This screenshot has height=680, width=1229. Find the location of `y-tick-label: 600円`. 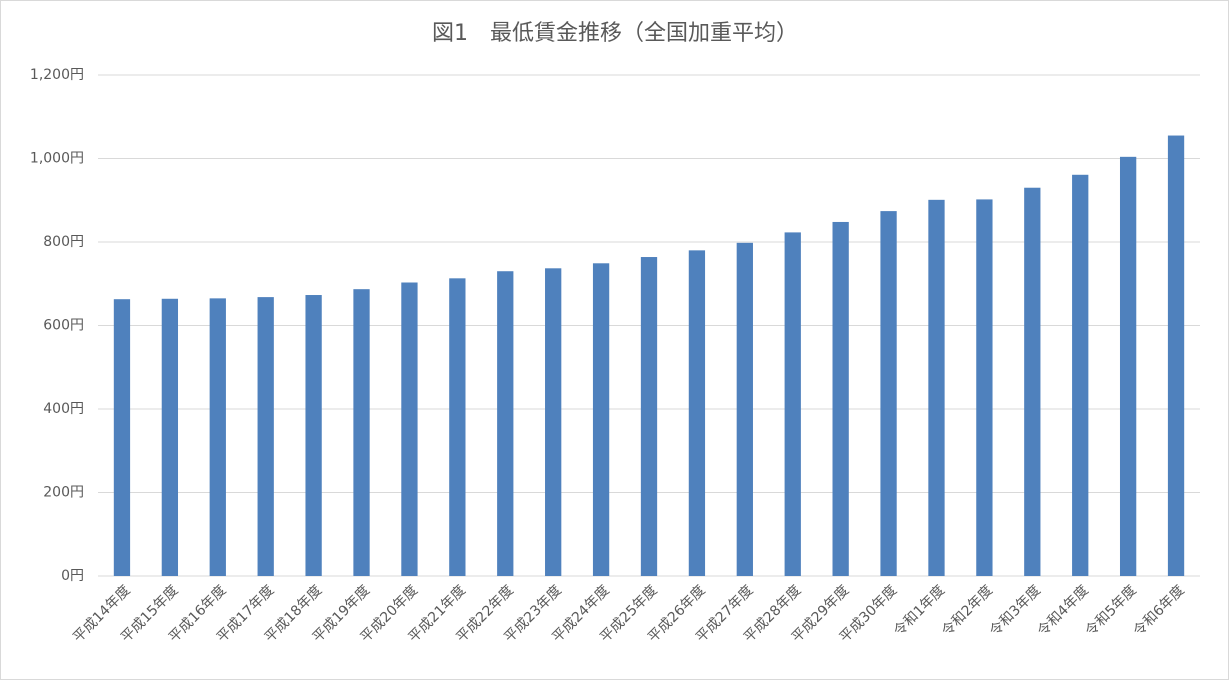

y-tick-label: 600円 is located at coordinates (63, 326).